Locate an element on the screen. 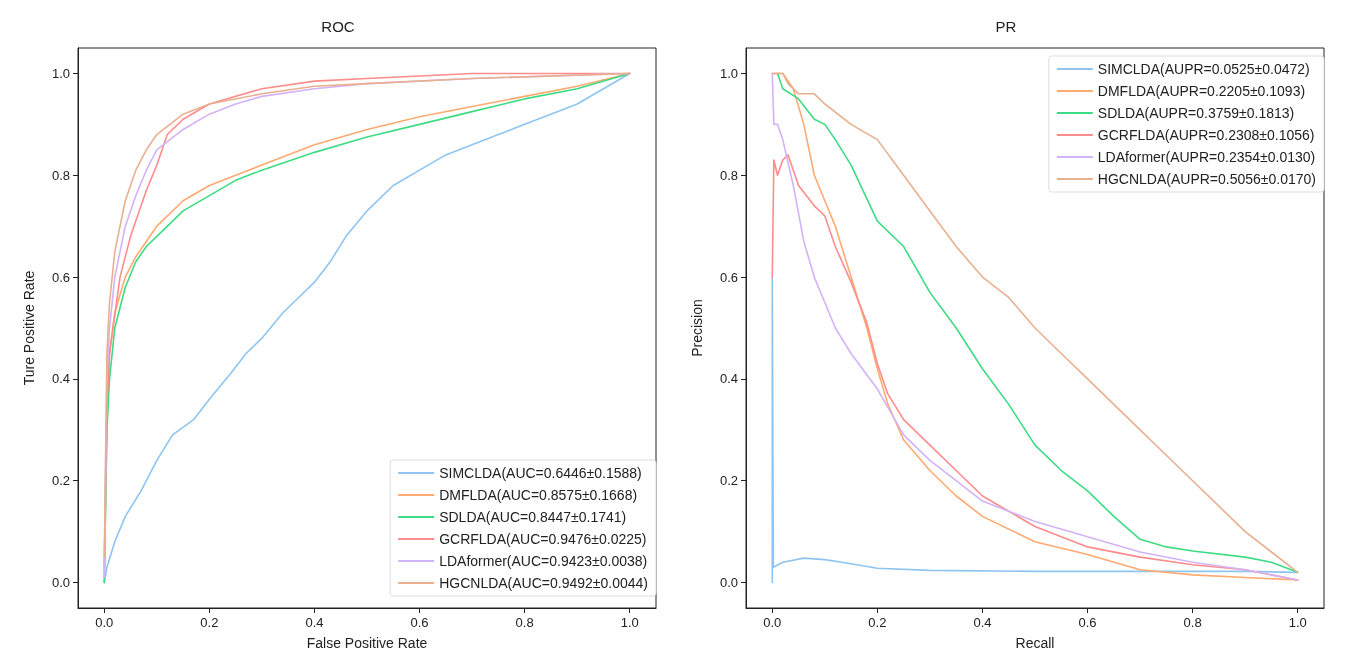 The height and width of the screenshot is (667, 1346). legend-label: GCRFLDA(AUC=0.9476±0.0225) is located at coordinates (543, 539).